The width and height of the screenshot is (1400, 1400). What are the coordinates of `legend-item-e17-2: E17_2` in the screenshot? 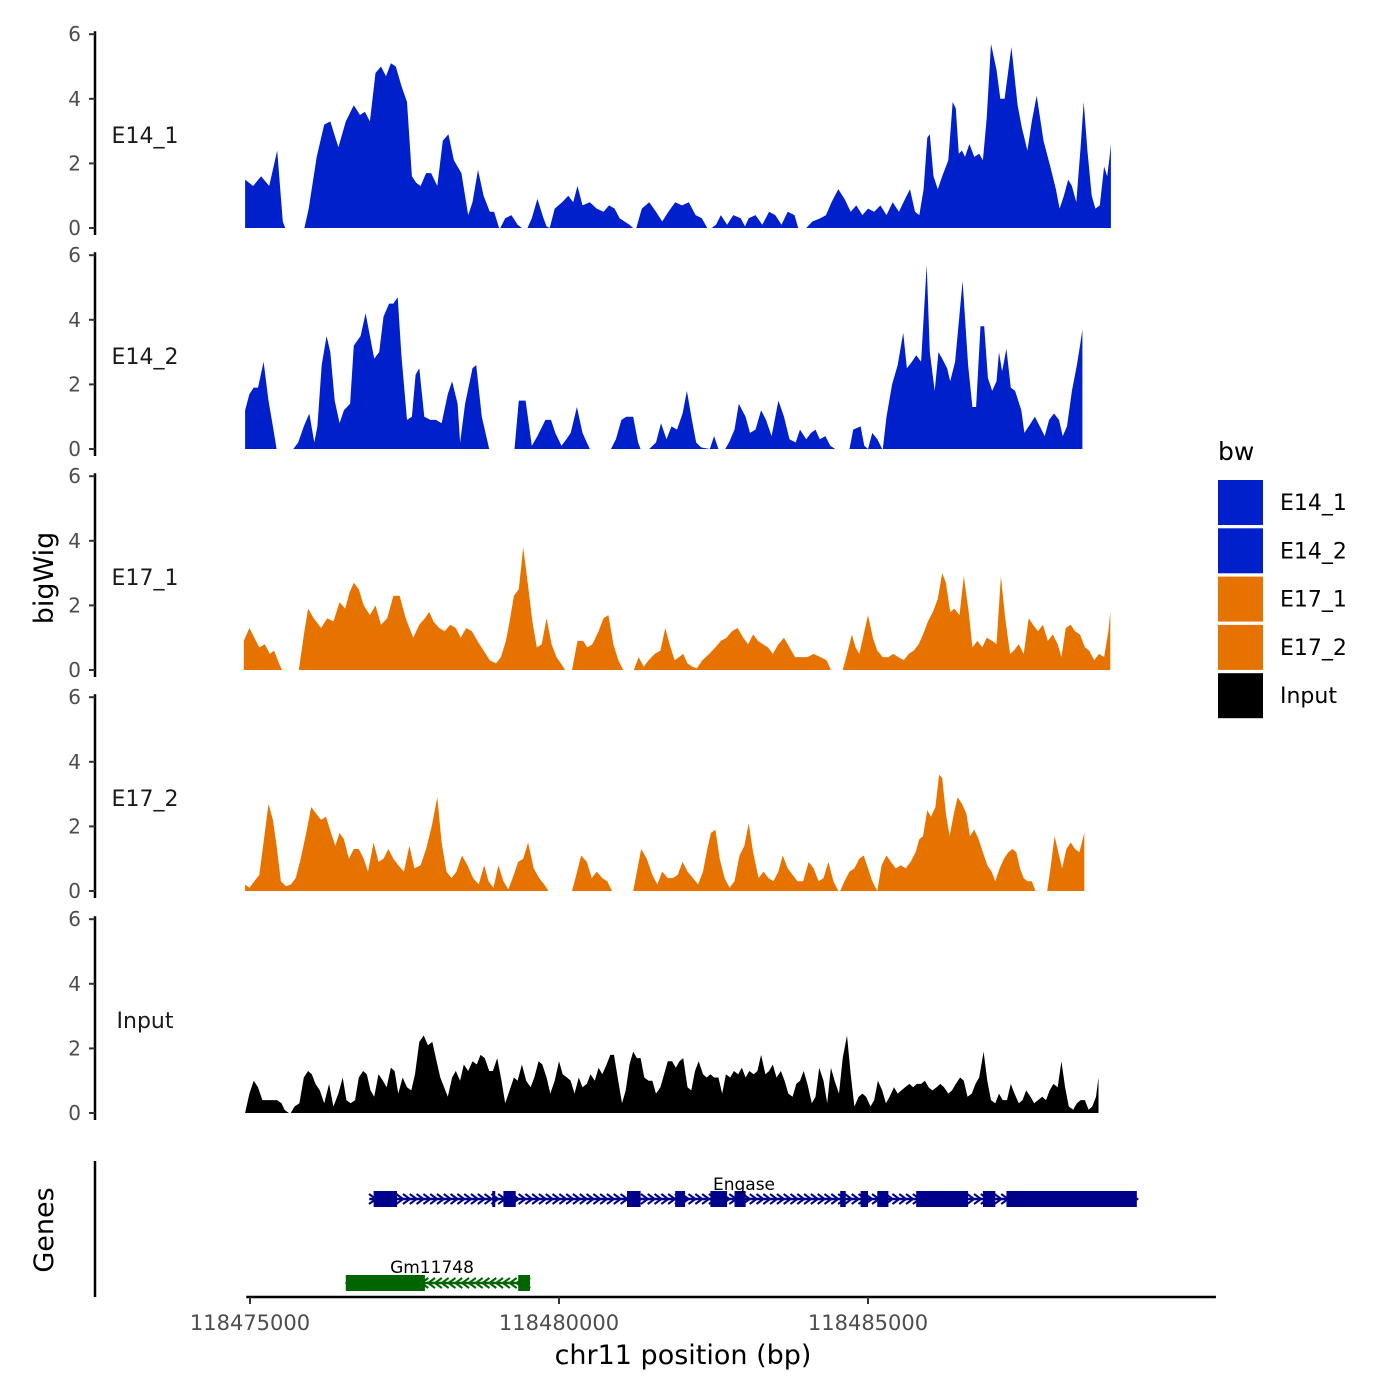 It's located at (1282, 647).